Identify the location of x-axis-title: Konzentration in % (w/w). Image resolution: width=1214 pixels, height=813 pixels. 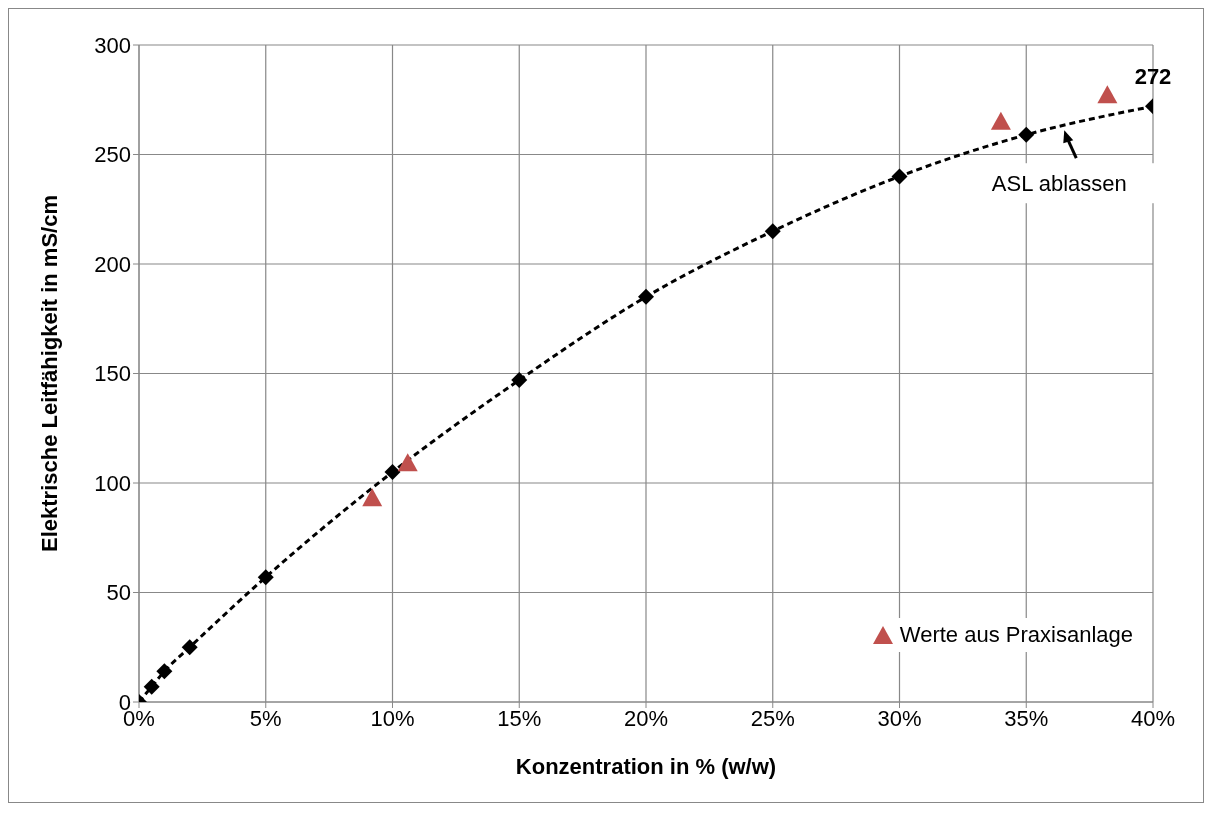
(646, 766).